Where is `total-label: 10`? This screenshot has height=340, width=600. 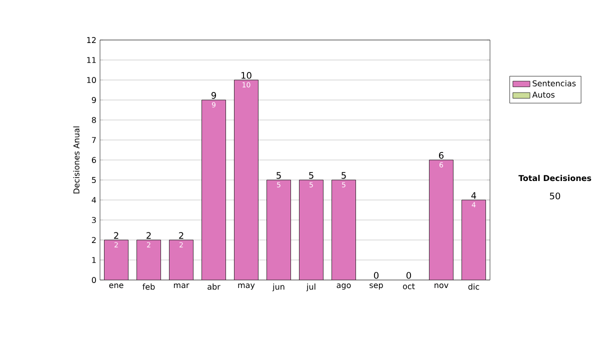 total-label: 10 is located at coordinates (247, 75).